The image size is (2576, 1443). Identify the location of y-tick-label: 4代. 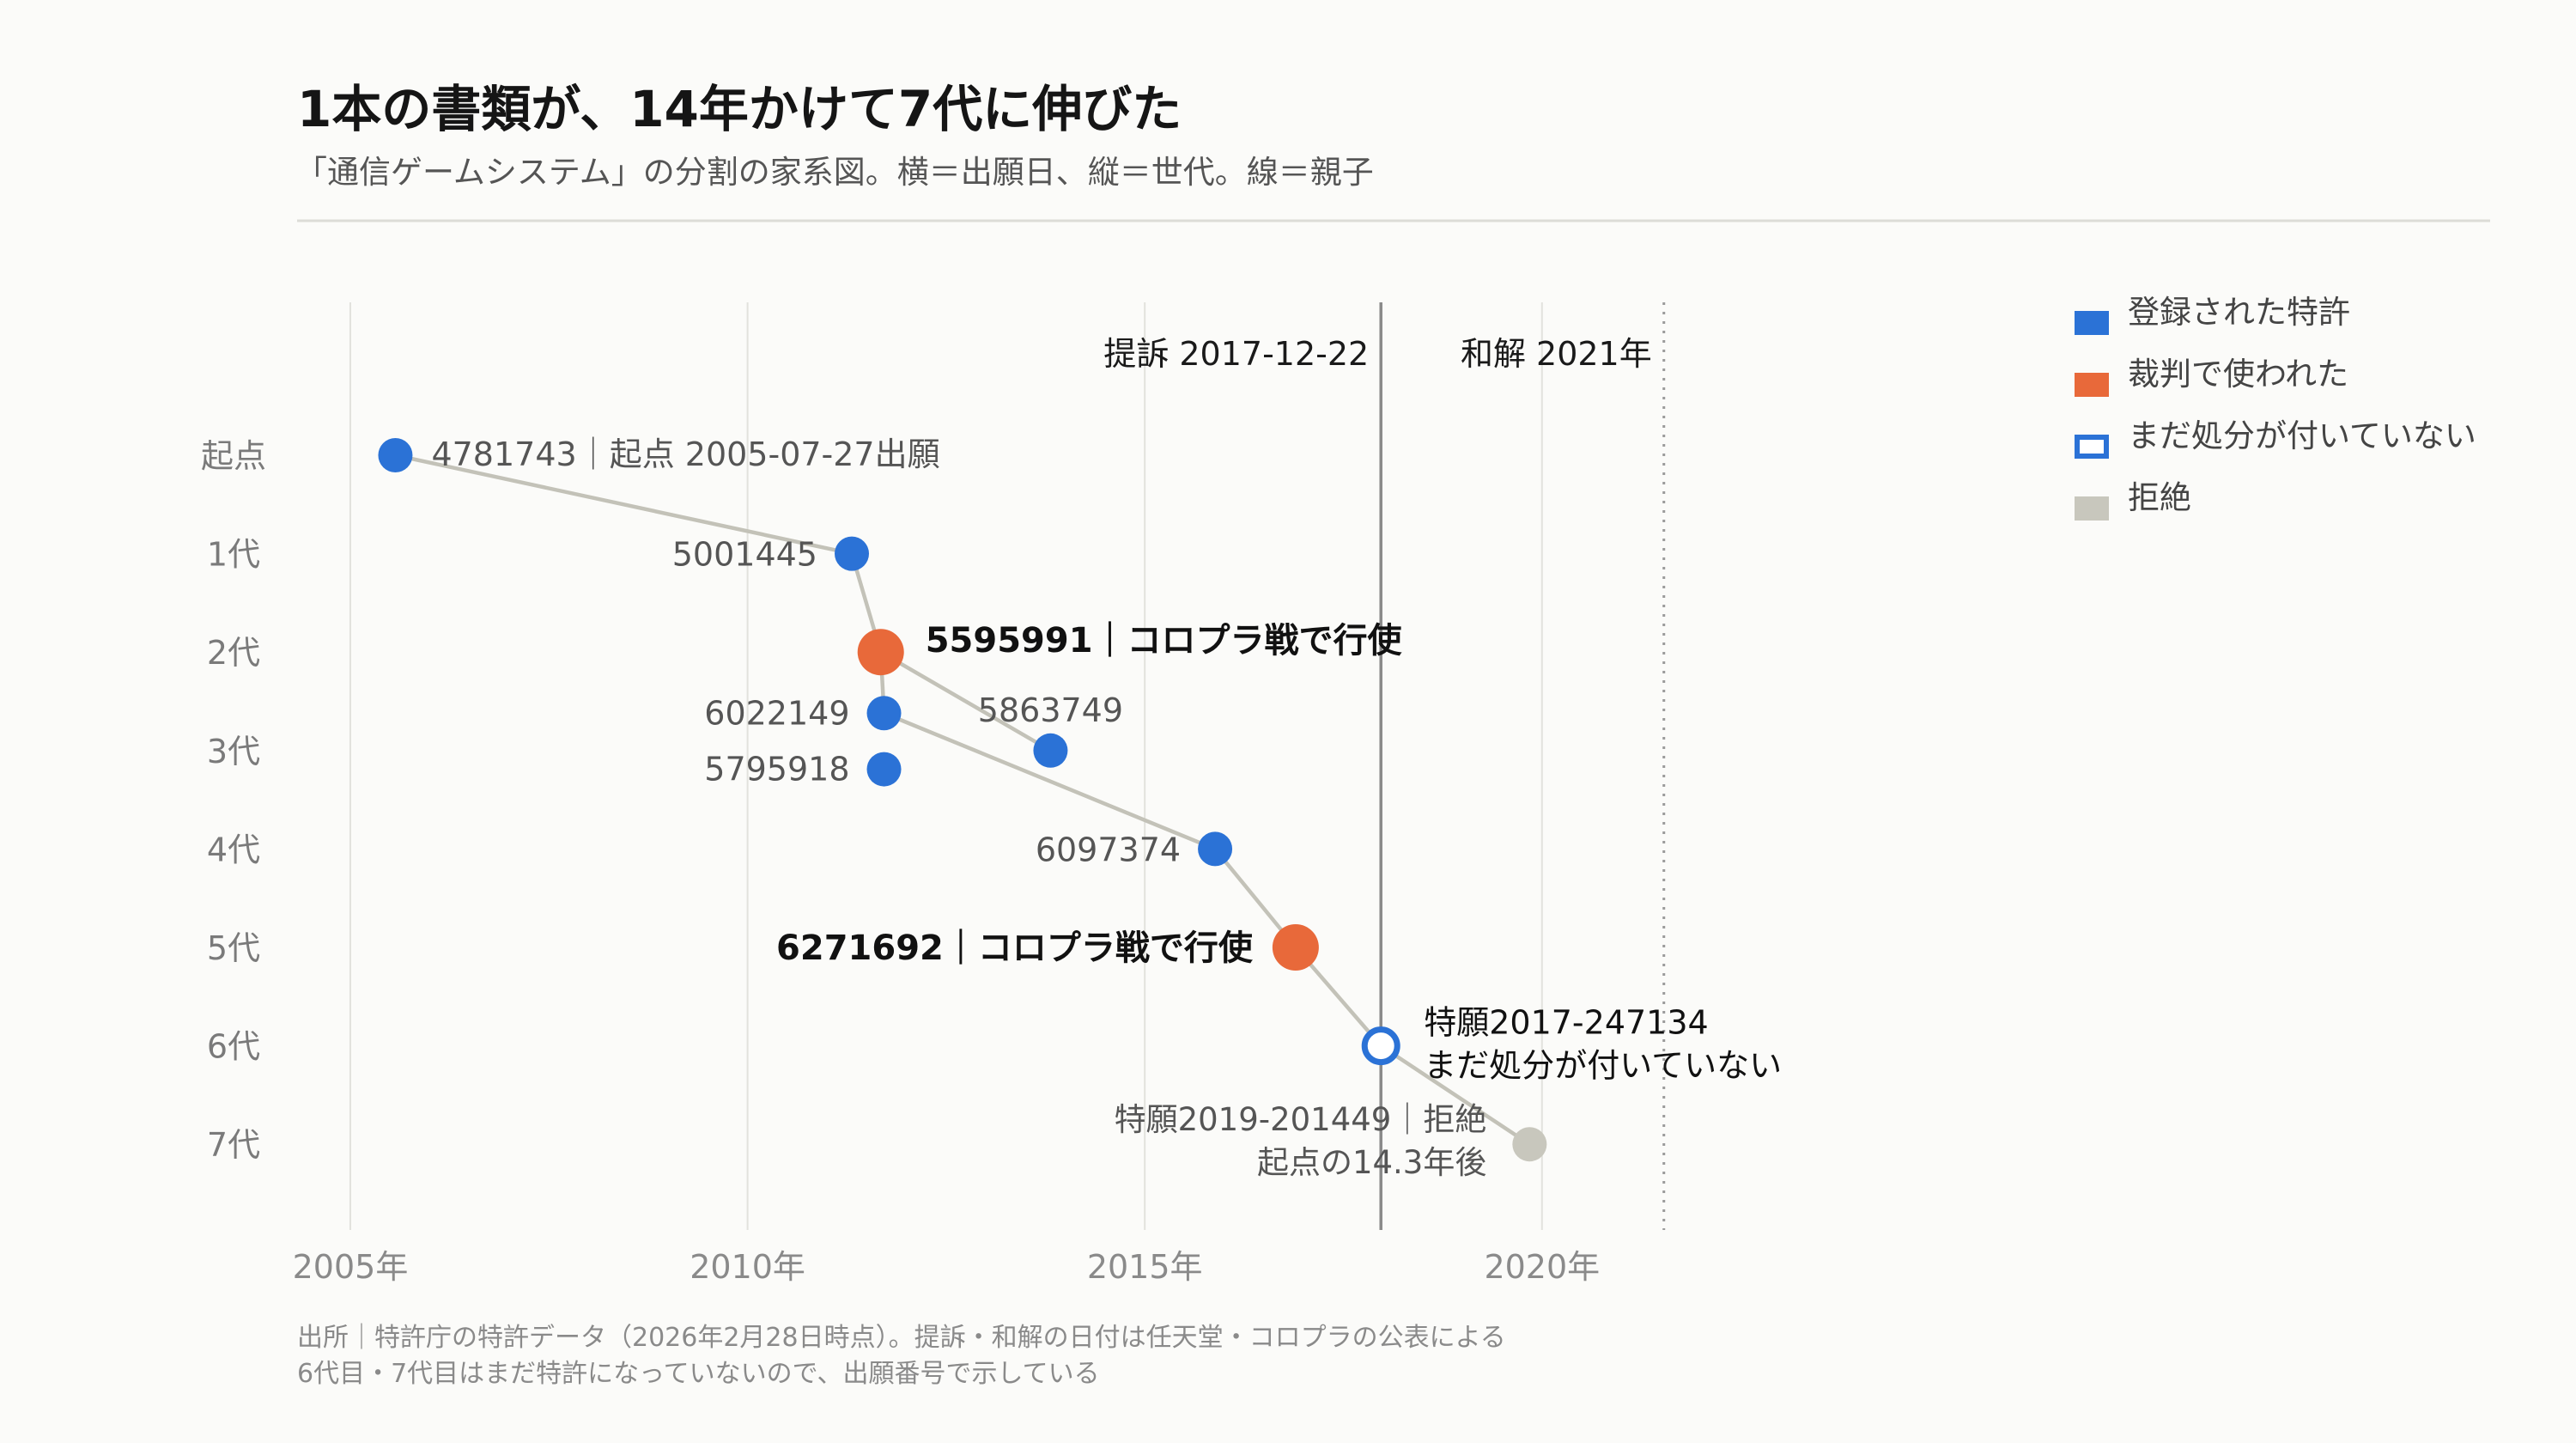
(233, 849).